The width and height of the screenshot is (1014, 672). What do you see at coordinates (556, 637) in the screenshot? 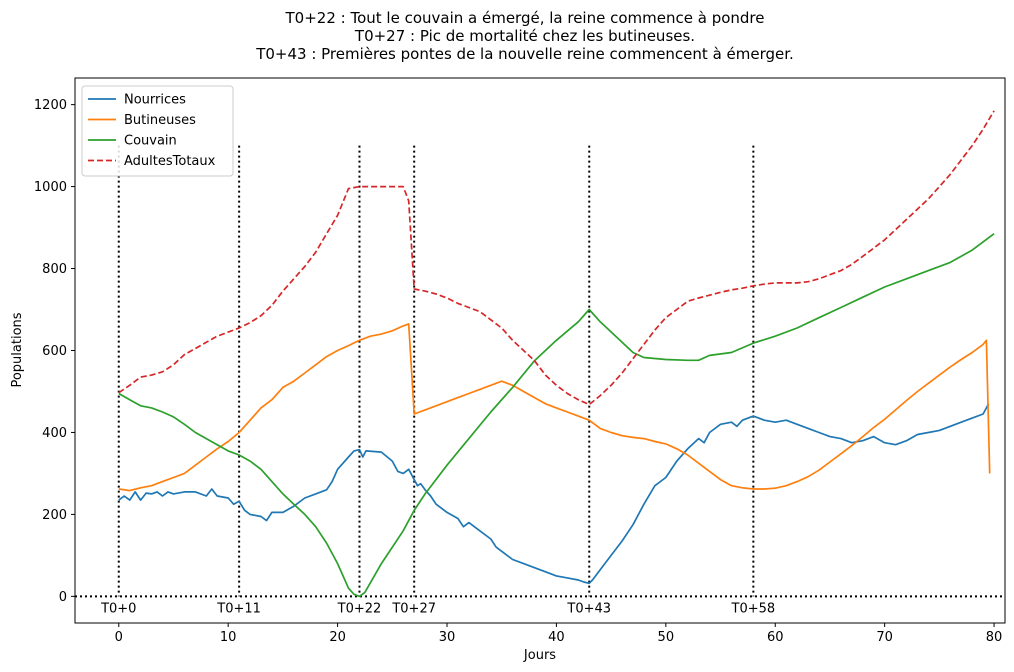
I see `x-tick-label-4: 40` at bounding box center [556, 637].